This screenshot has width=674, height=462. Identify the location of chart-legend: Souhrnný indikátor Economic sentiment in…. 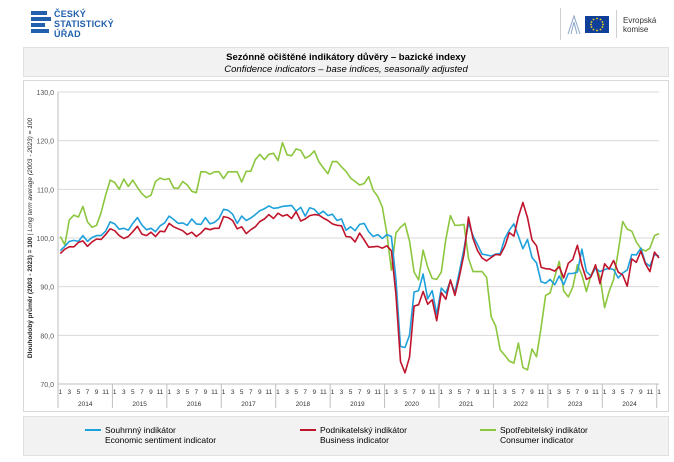
(346, 436).